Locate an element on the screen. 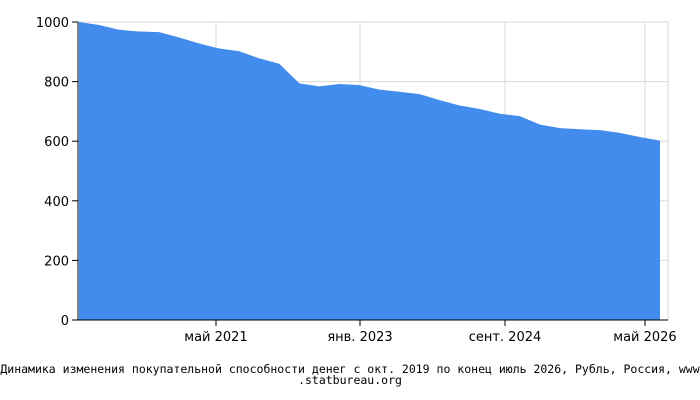  y-tick-label: 200 is located at coordinates (56, 261).